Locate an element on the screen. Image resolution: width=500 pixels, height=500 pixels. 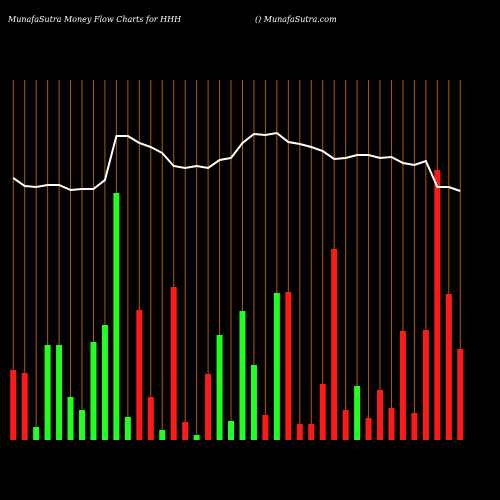
chart-subtitle: () MunafaSutra.com is located at coordinates (296, 19).